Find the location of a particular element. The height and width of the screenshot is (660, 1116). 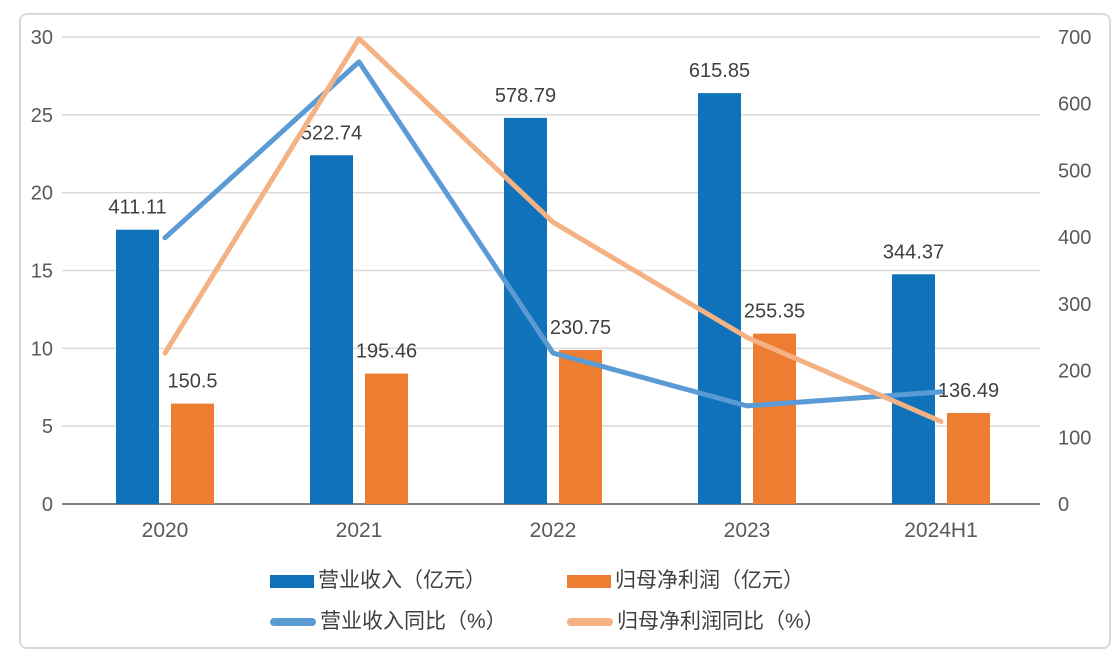

bar-value-label: 522.74 is located at coordinates (331, 133).